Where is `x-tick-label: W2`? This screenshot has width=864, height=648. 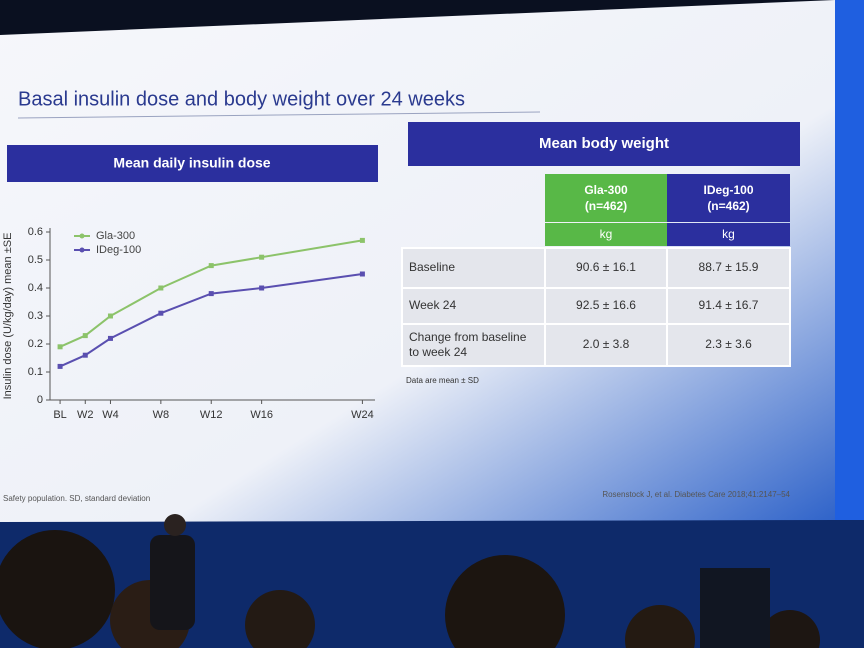
x-tick-label: W2 is located at coordinates (85, 415).